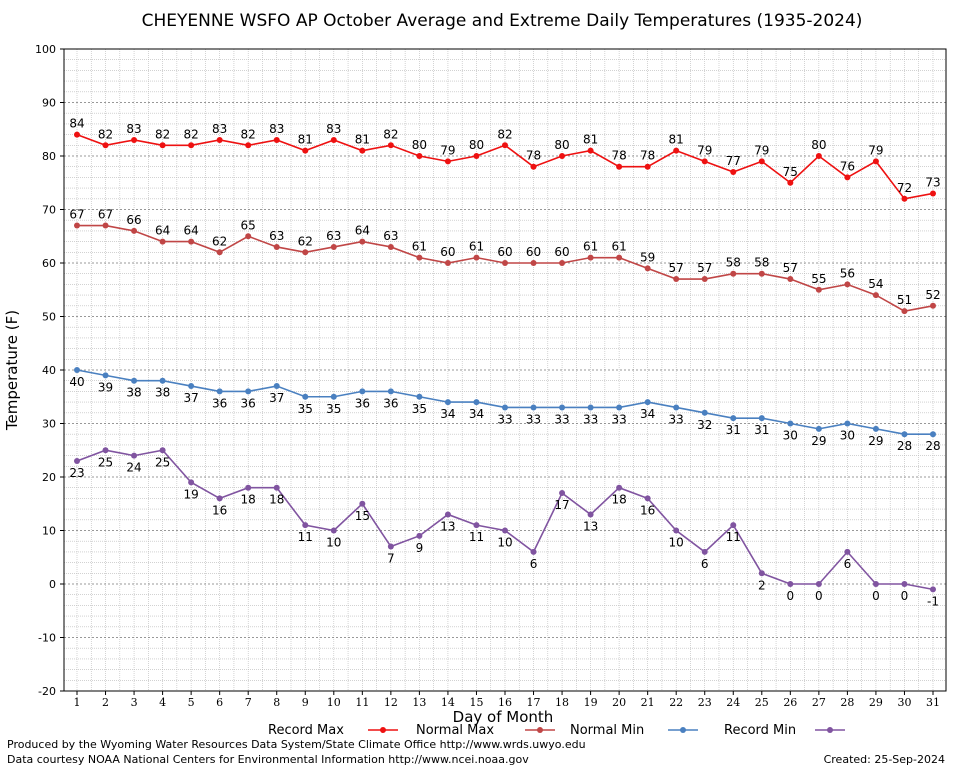  I want to click on data-label: 62, so click(305, 241).